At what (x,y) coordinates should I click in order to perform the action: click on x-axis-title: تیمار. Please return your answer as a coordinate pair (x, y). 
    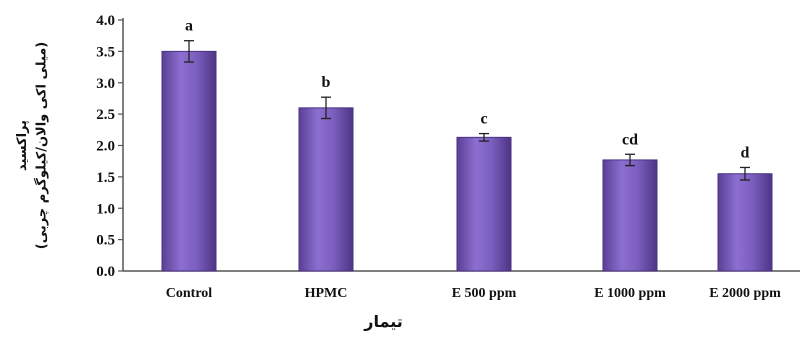
    Looking at the image, I should click on (403, 321).